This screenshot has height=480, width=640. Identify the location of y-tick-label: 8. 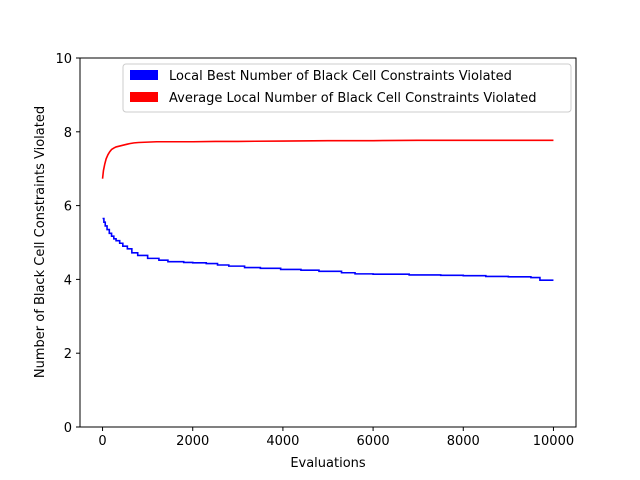
(68, 133).